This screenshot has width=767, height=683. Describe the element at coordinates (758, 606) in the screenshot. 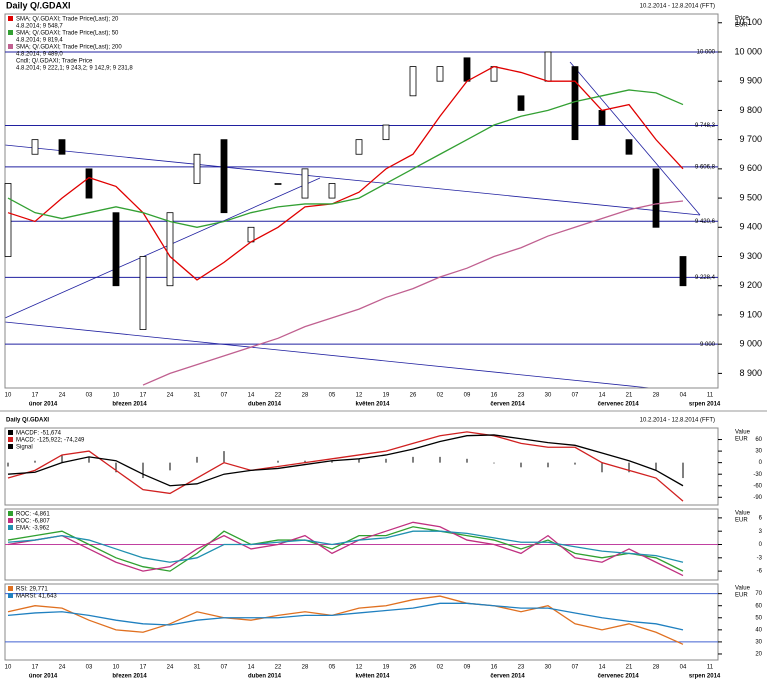

I see `y-tick-label: 60` at that location.